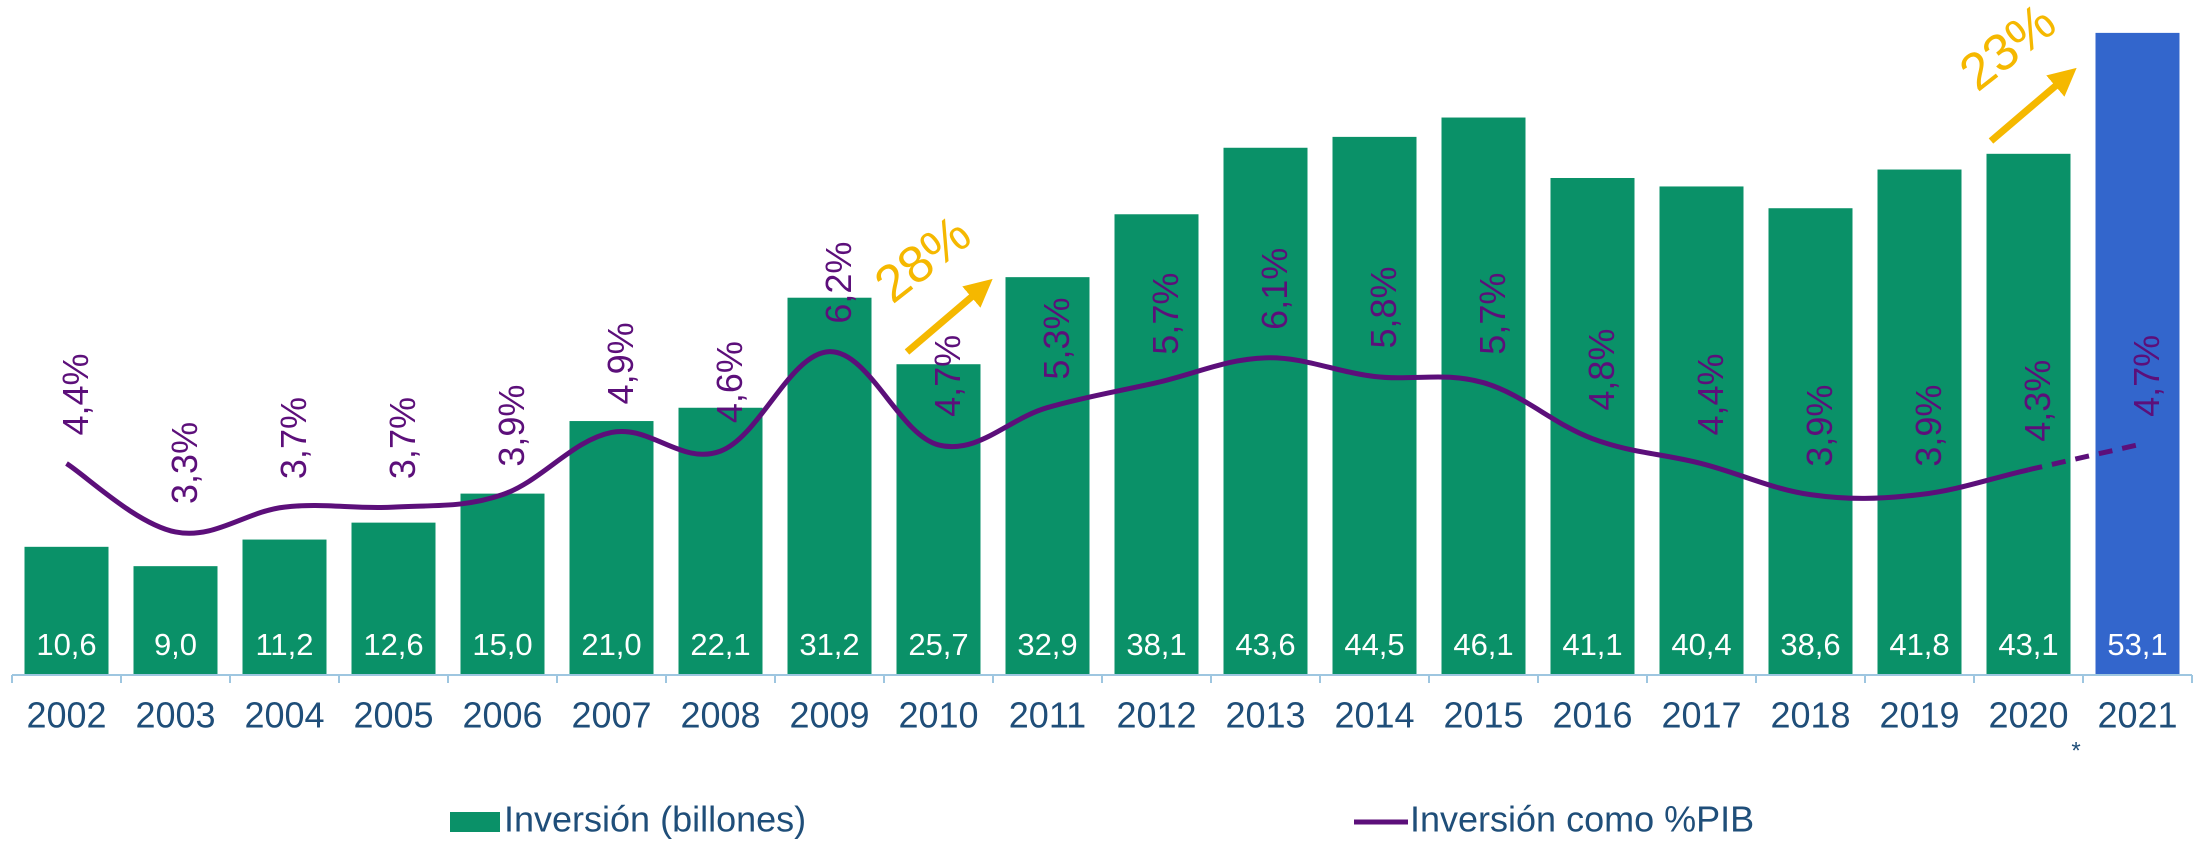  Describe the element at coordinates (1383, 307) in the screenshot. I see `percent-label: 5,8%` at that location.